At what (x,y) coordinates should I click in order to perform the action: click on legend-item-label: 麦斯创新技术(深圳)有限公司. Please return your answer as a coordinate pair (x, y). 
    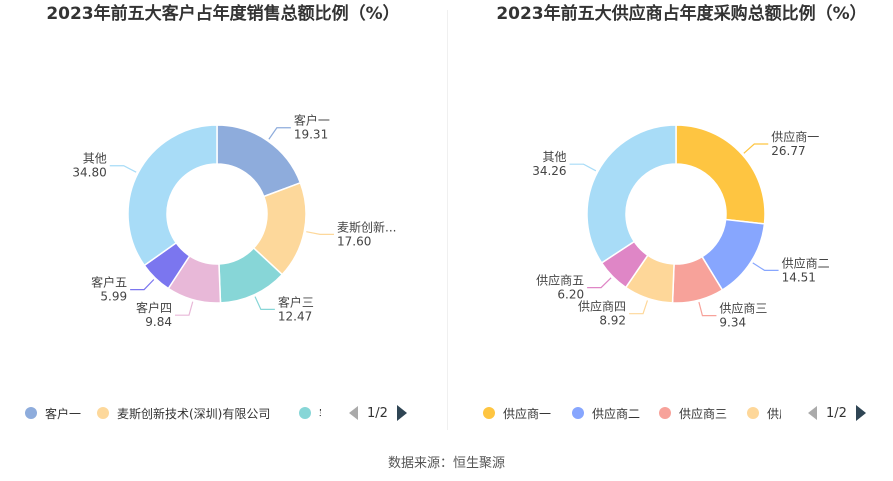
    Looking at the image, I should click on (194, 413).